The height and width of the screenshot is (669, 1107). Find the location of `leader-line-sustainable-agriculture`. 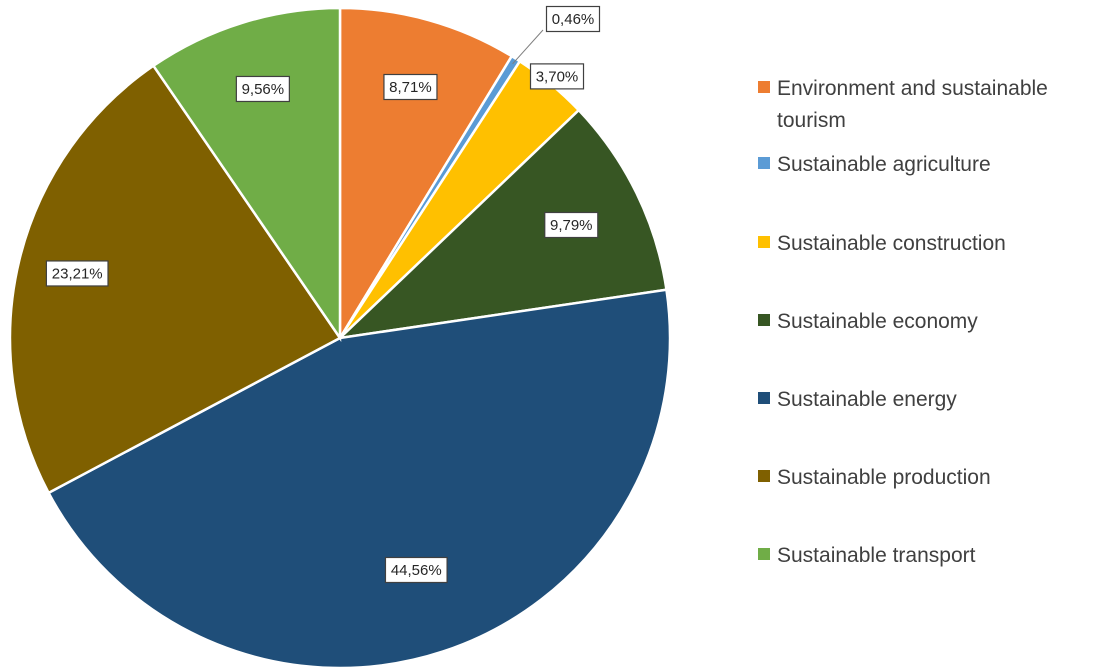

leader-line-sustainable-agriculture is located at coordinates (528, 47).